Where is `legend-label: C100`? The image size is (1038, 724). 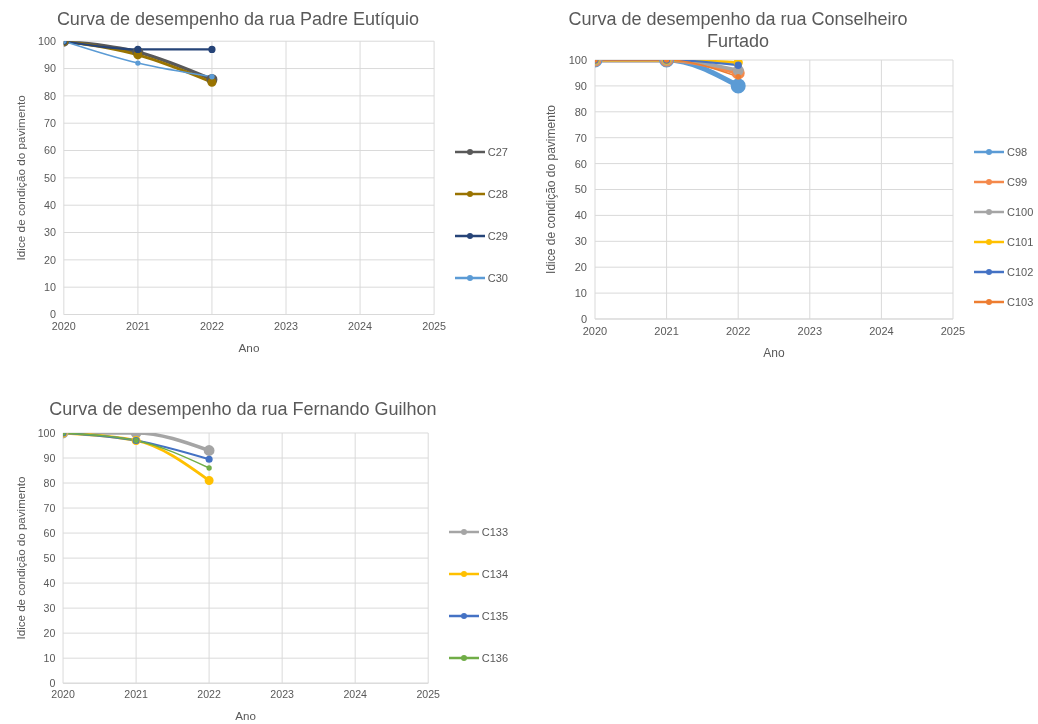 legend-label: C100 is located at coordinates (1020, 212).